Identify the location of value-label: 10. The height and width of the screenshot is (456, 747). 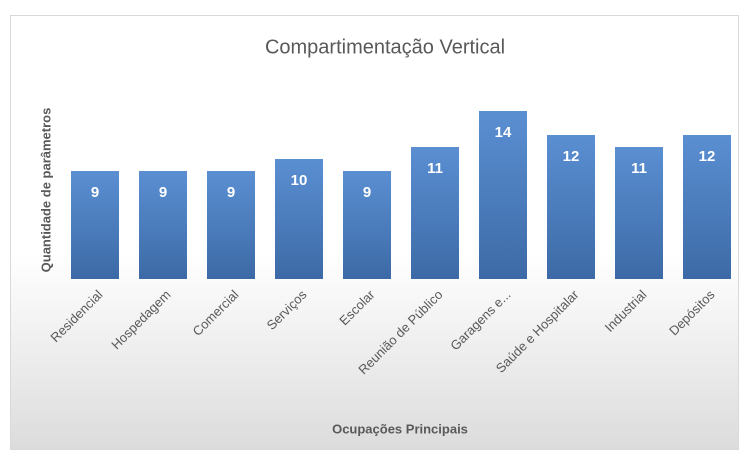
(299, 180).